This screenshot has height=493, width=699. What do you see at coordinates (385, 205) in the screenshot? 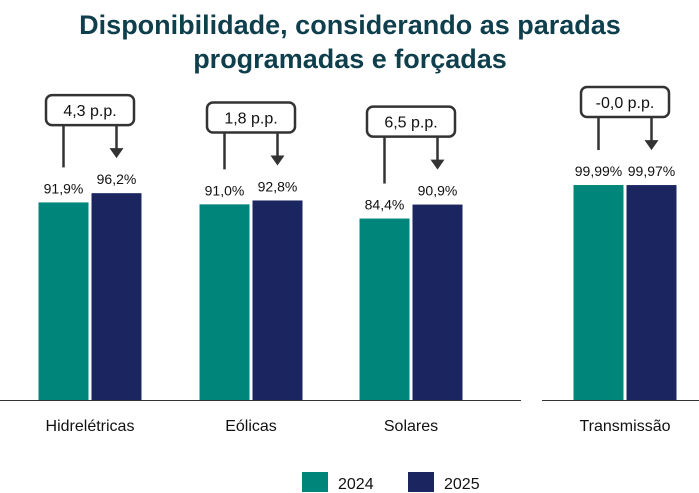
I see `value-label: 84,4%` at bounding box center [385, 205].